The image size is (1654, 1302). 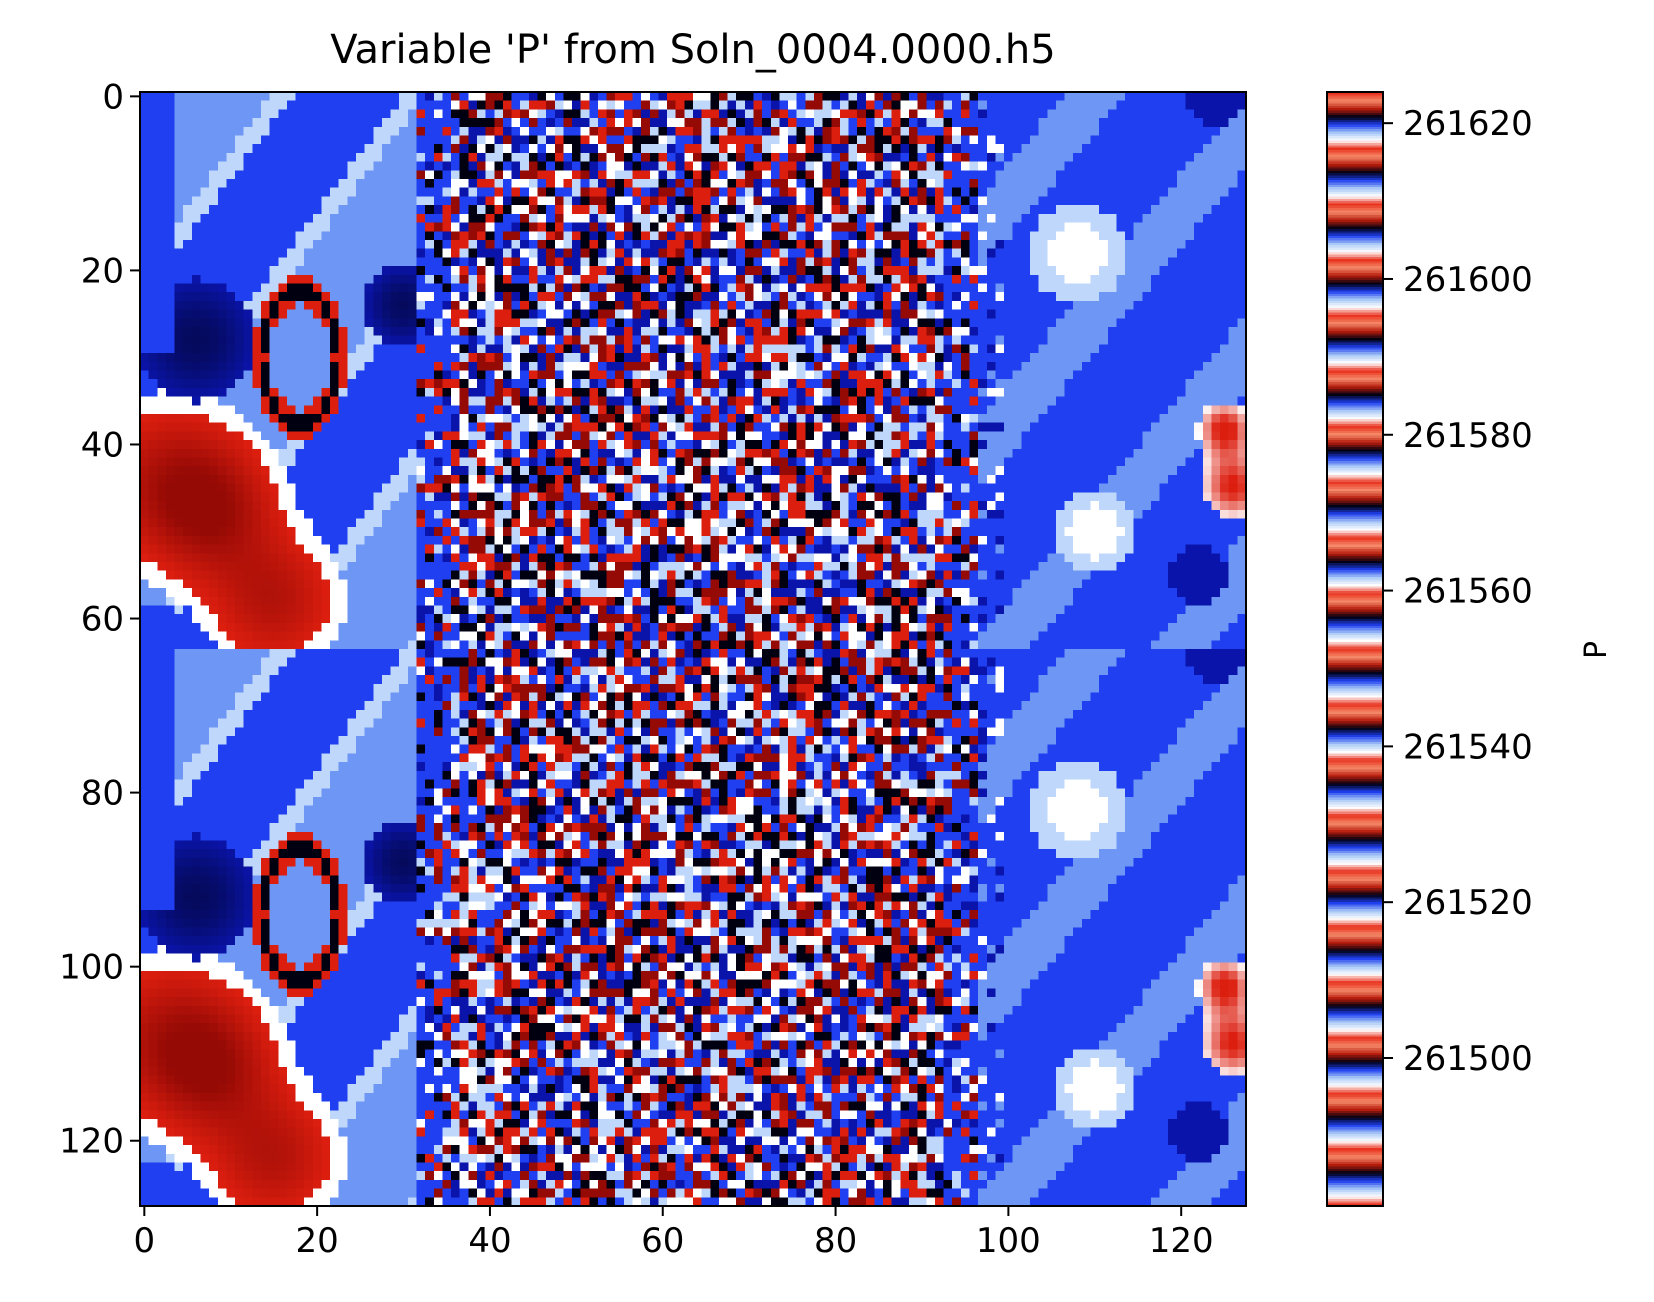 What do you see at coordinates (91, 1142) in the screenshot?
I see `y-tick-label: 120` at bounding box center [91, 1142].